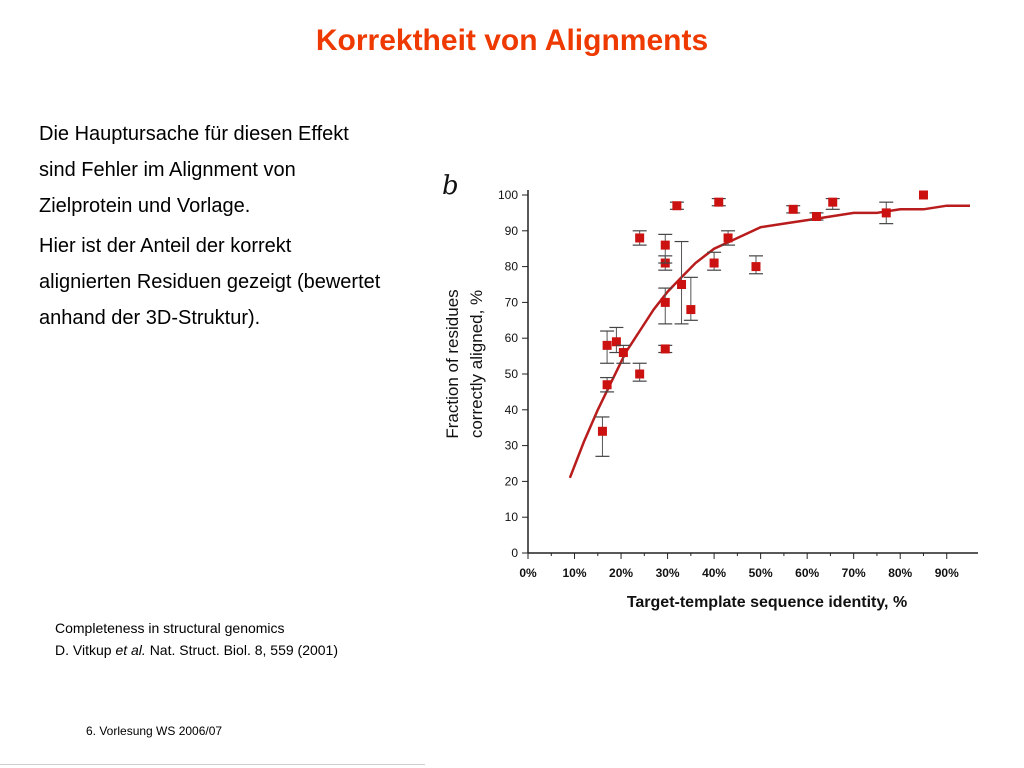 The image size is (1024, 768). I want to click on x-tick-label: 90%, so click(947, 573).